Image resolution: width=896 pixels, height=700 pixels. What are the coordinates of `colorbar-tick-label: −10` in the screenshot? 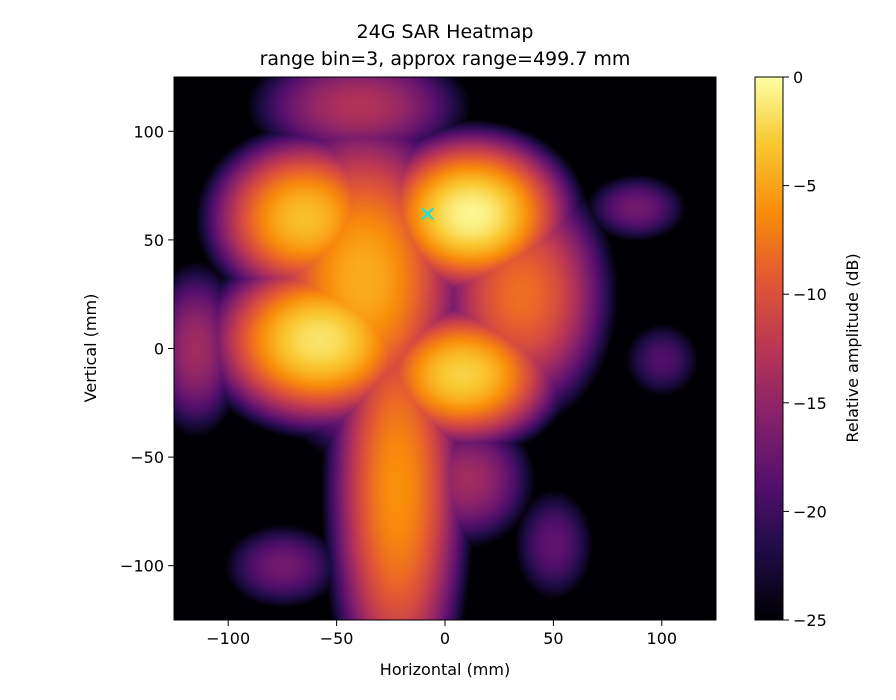 It's located at (810, 294).